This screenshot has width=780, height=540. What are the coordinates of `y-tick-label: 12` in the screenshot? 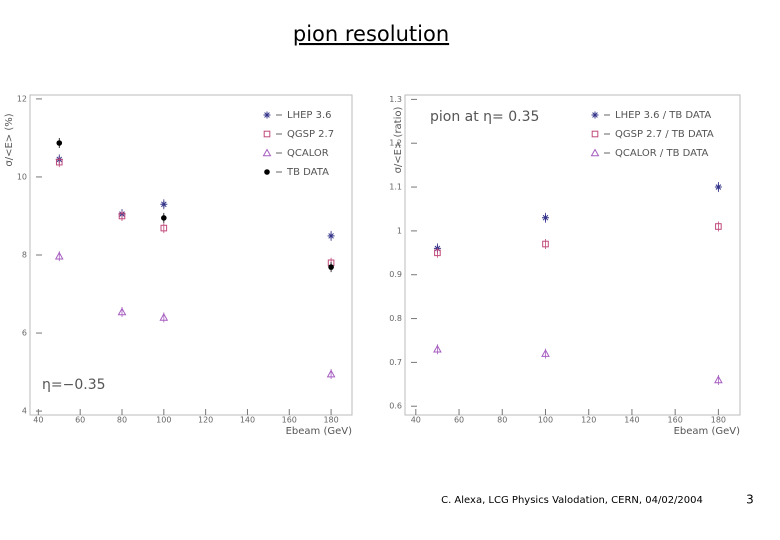 It's located at (22, 98).